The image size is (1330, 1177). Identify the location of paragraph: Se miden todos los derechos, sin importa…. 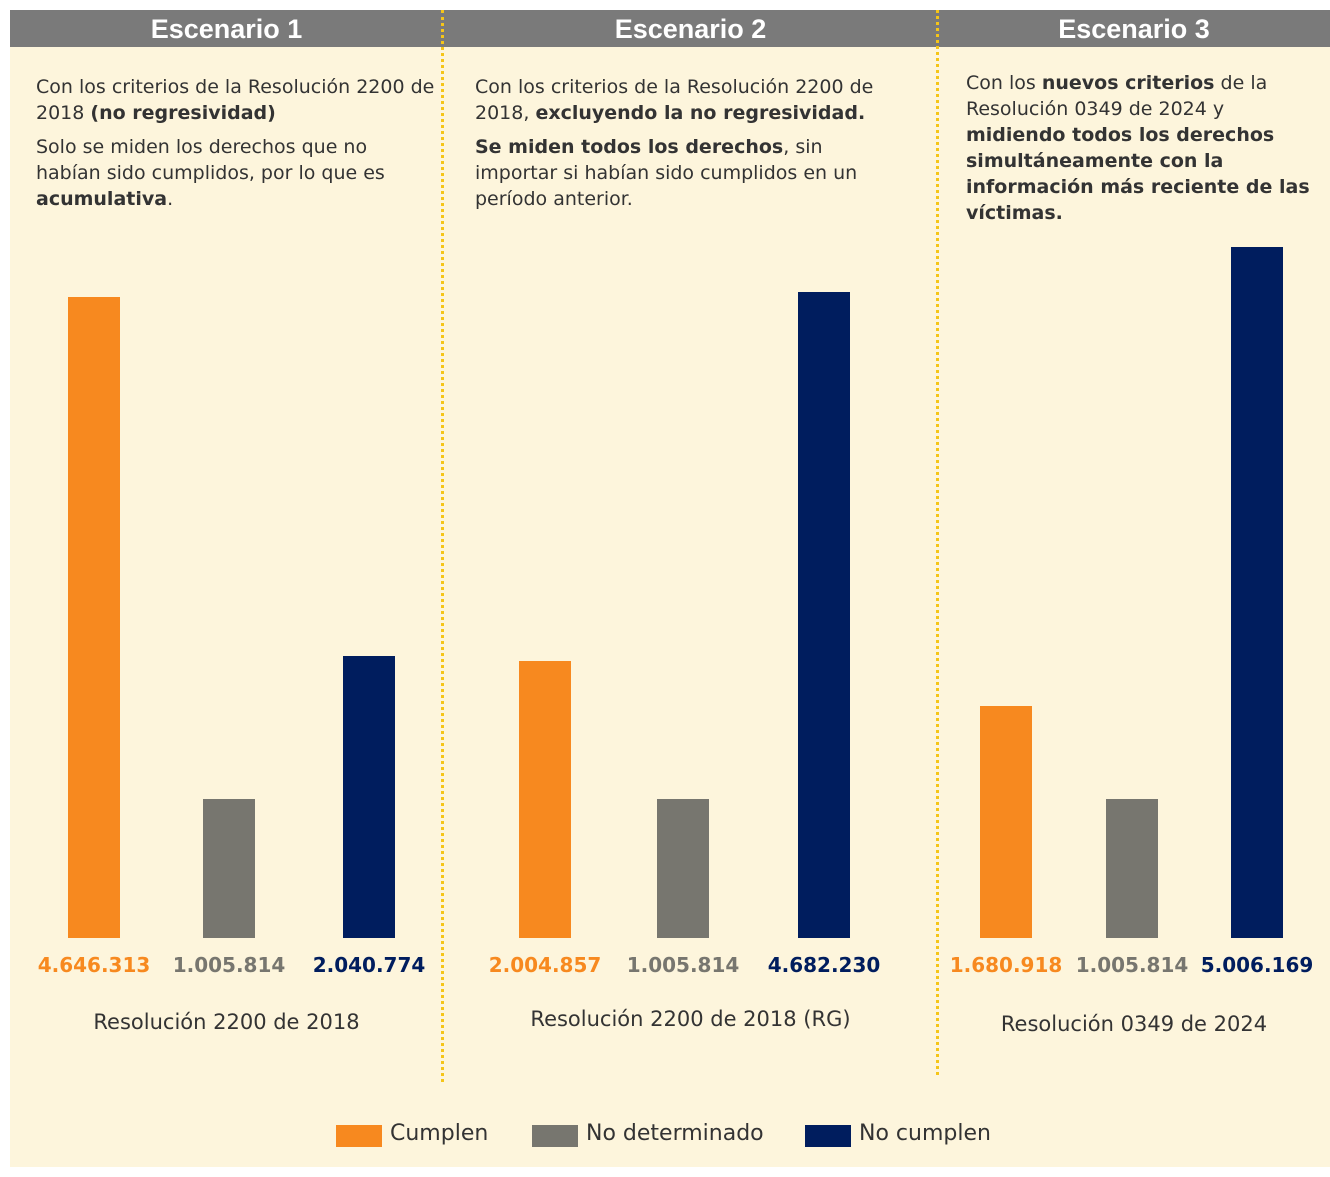
(675, 173).